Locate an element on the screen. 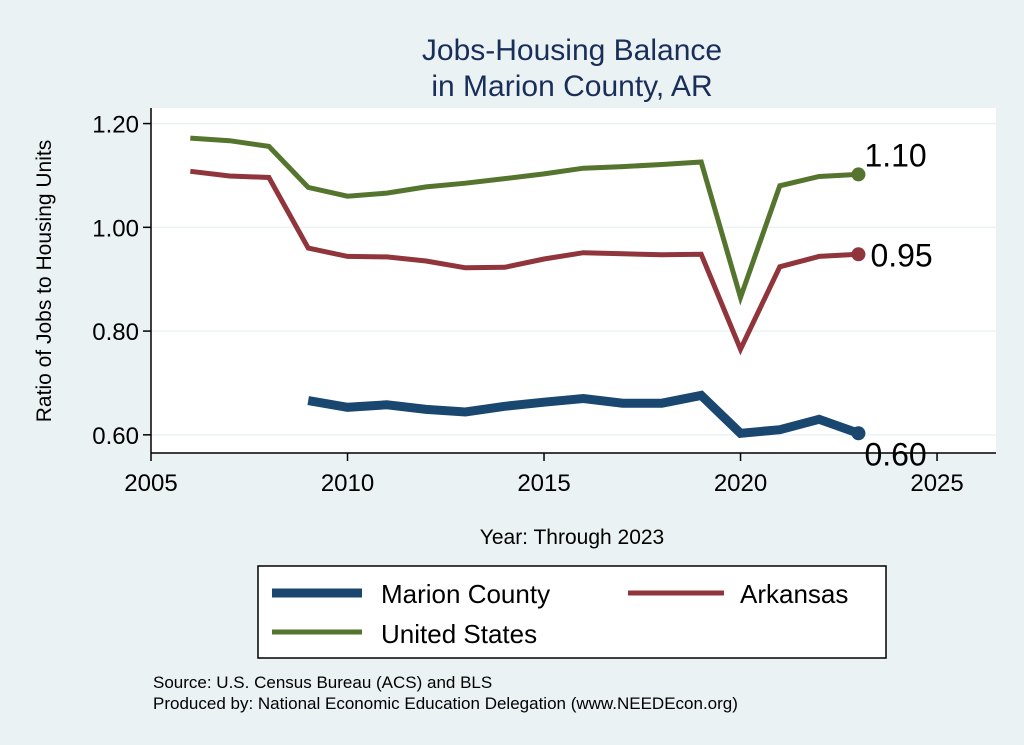 Image resolution: width=1024 pixels, height=745 pixels. legend-label-united-states: United States is located at coordinates (459, 634).